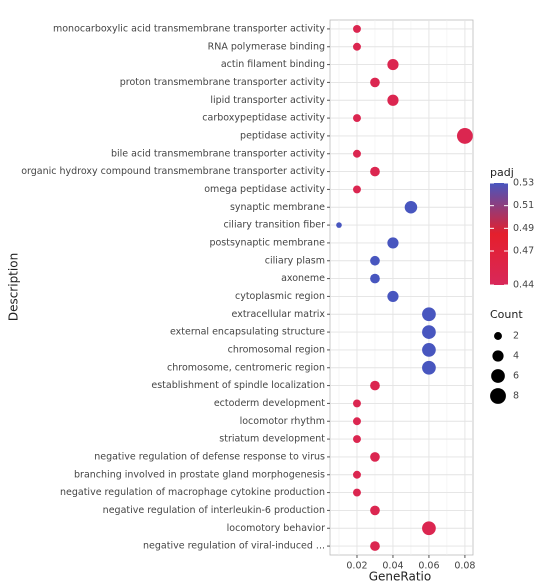 Image resolution: width=549 pixels, height=585 pixels. I want to click on y-axis-title: Description, so click(14, 287).